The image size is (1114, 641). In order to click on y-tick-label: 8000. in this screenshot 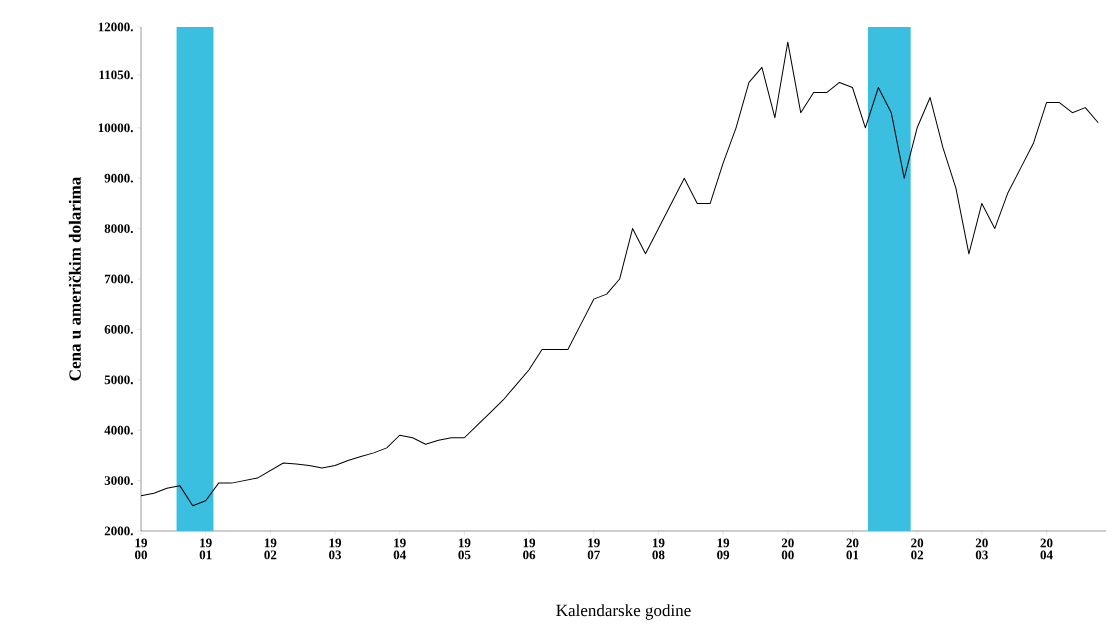, I will do `click(118, 229)`.